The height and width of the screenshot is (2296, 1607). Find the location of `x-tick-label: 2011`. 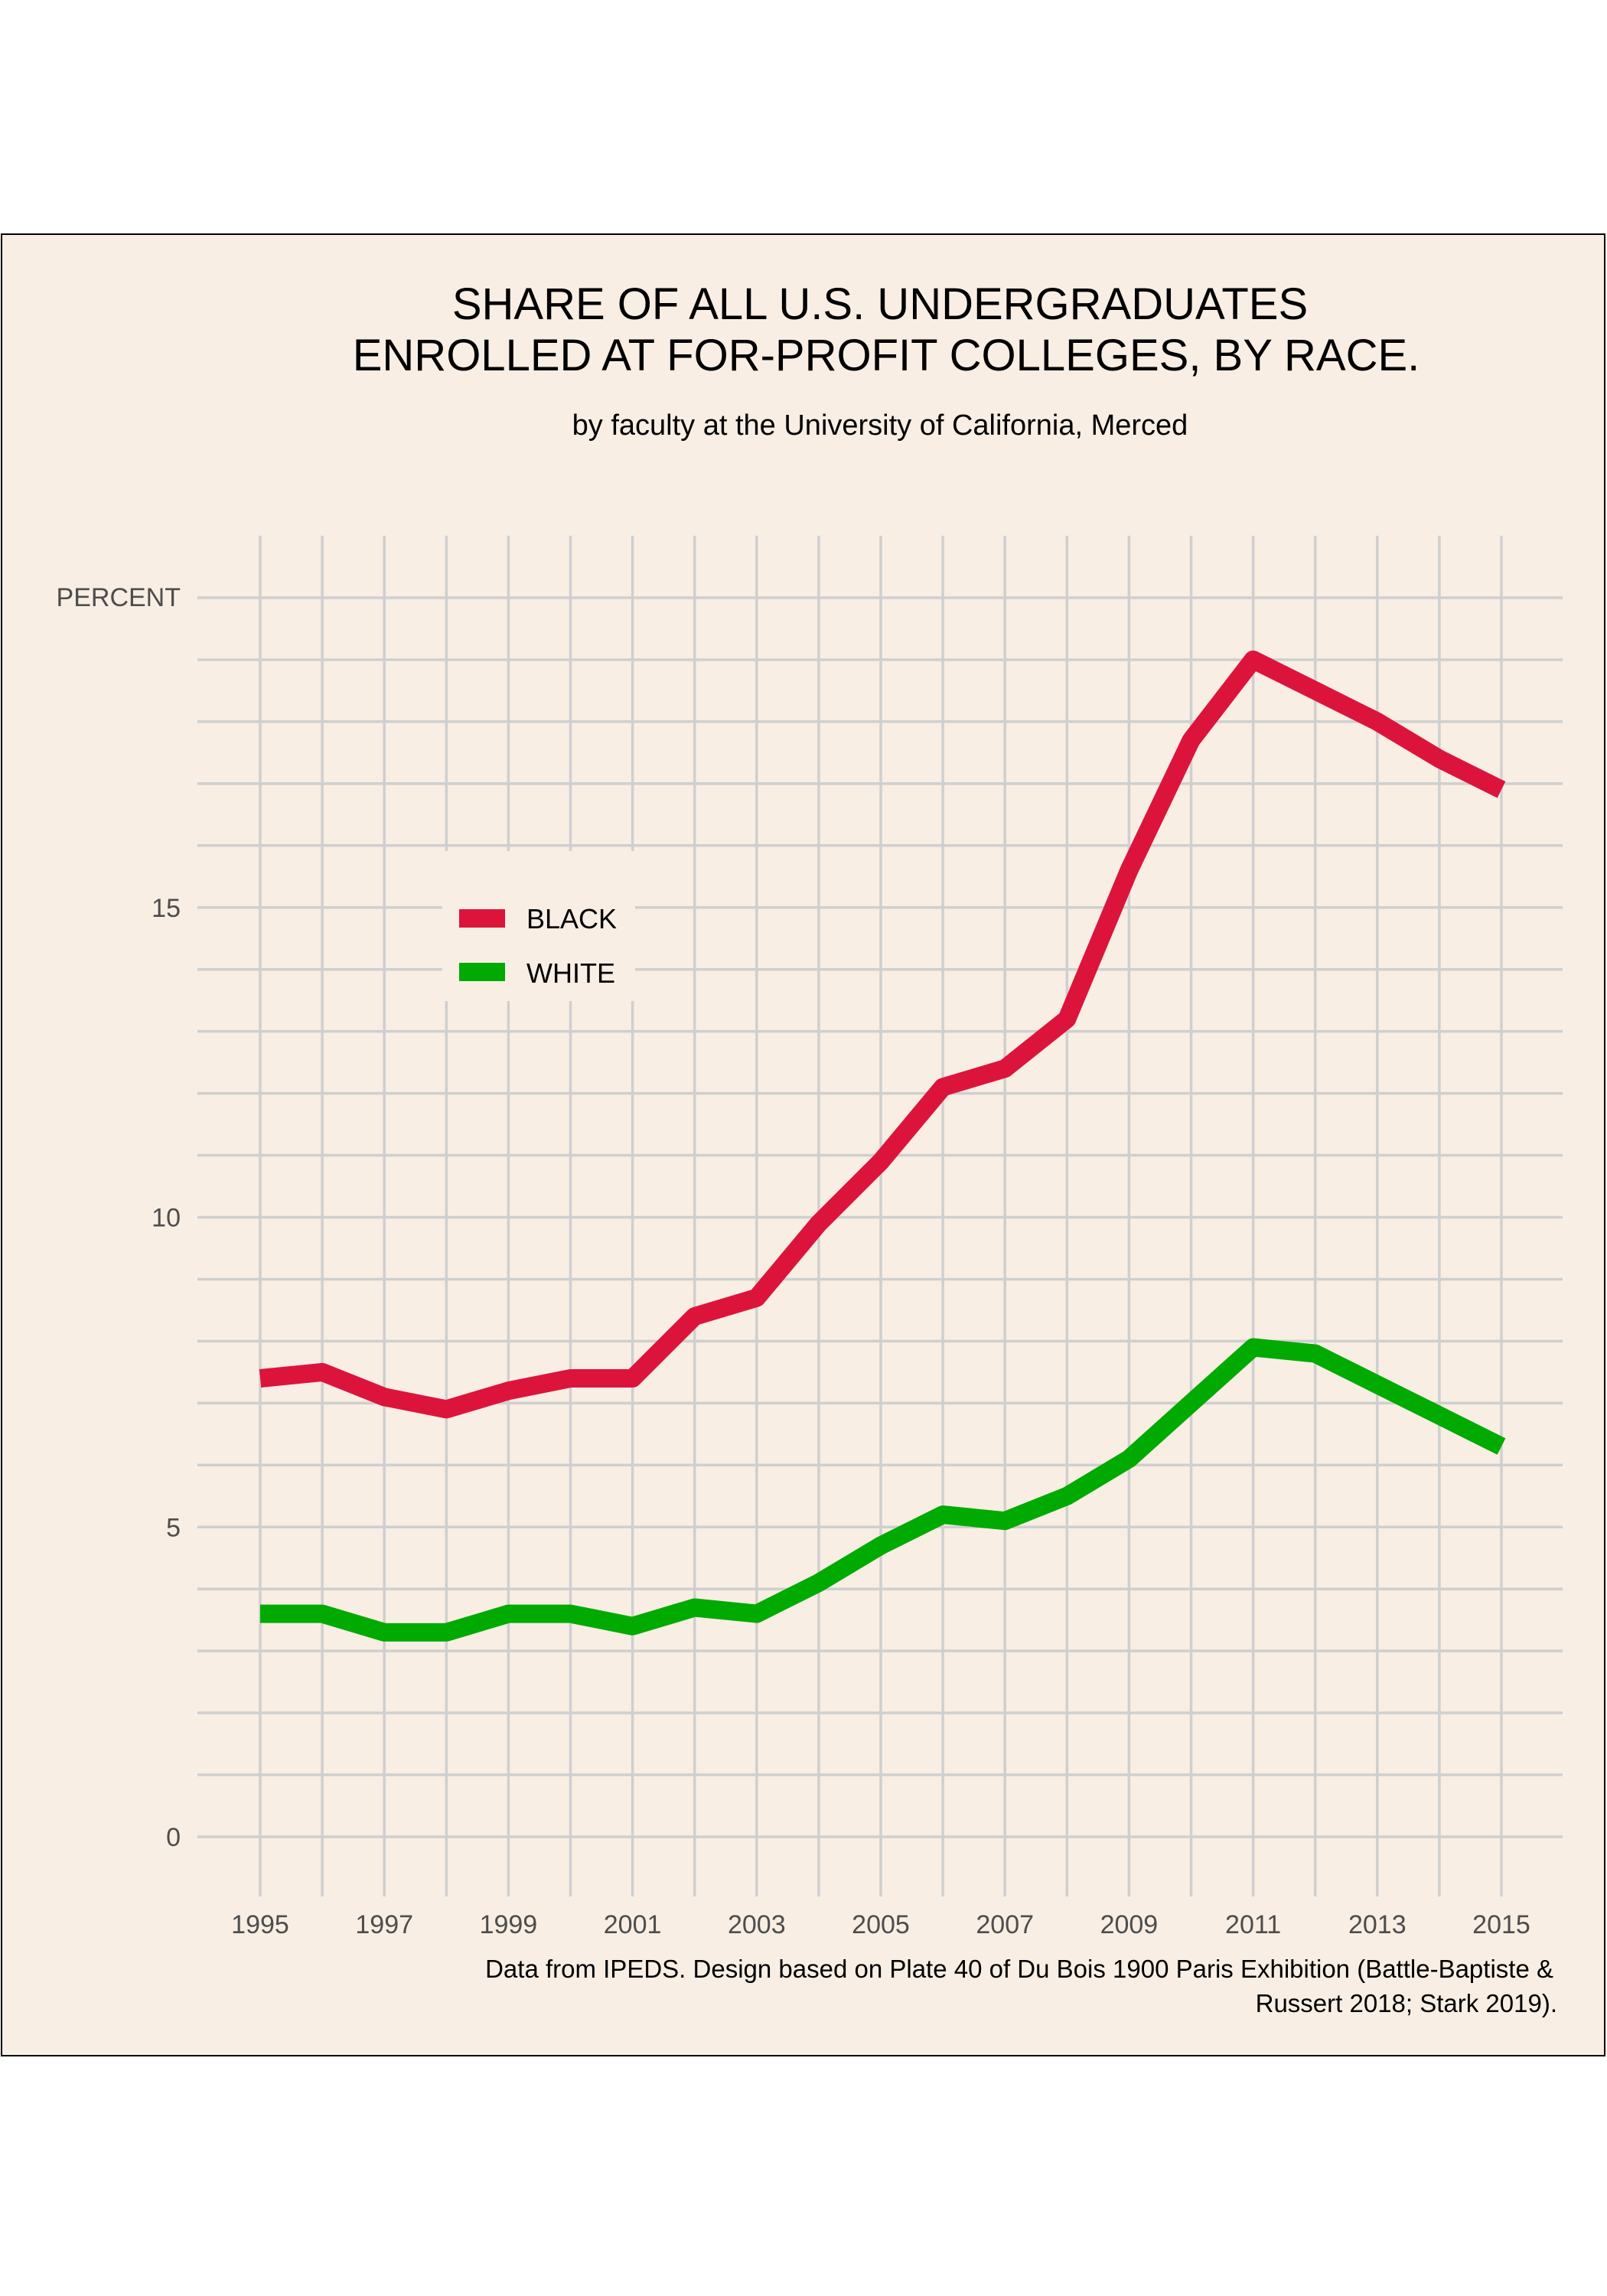

x-tick-label: 2011 is located at coordinates (1253, 1924).